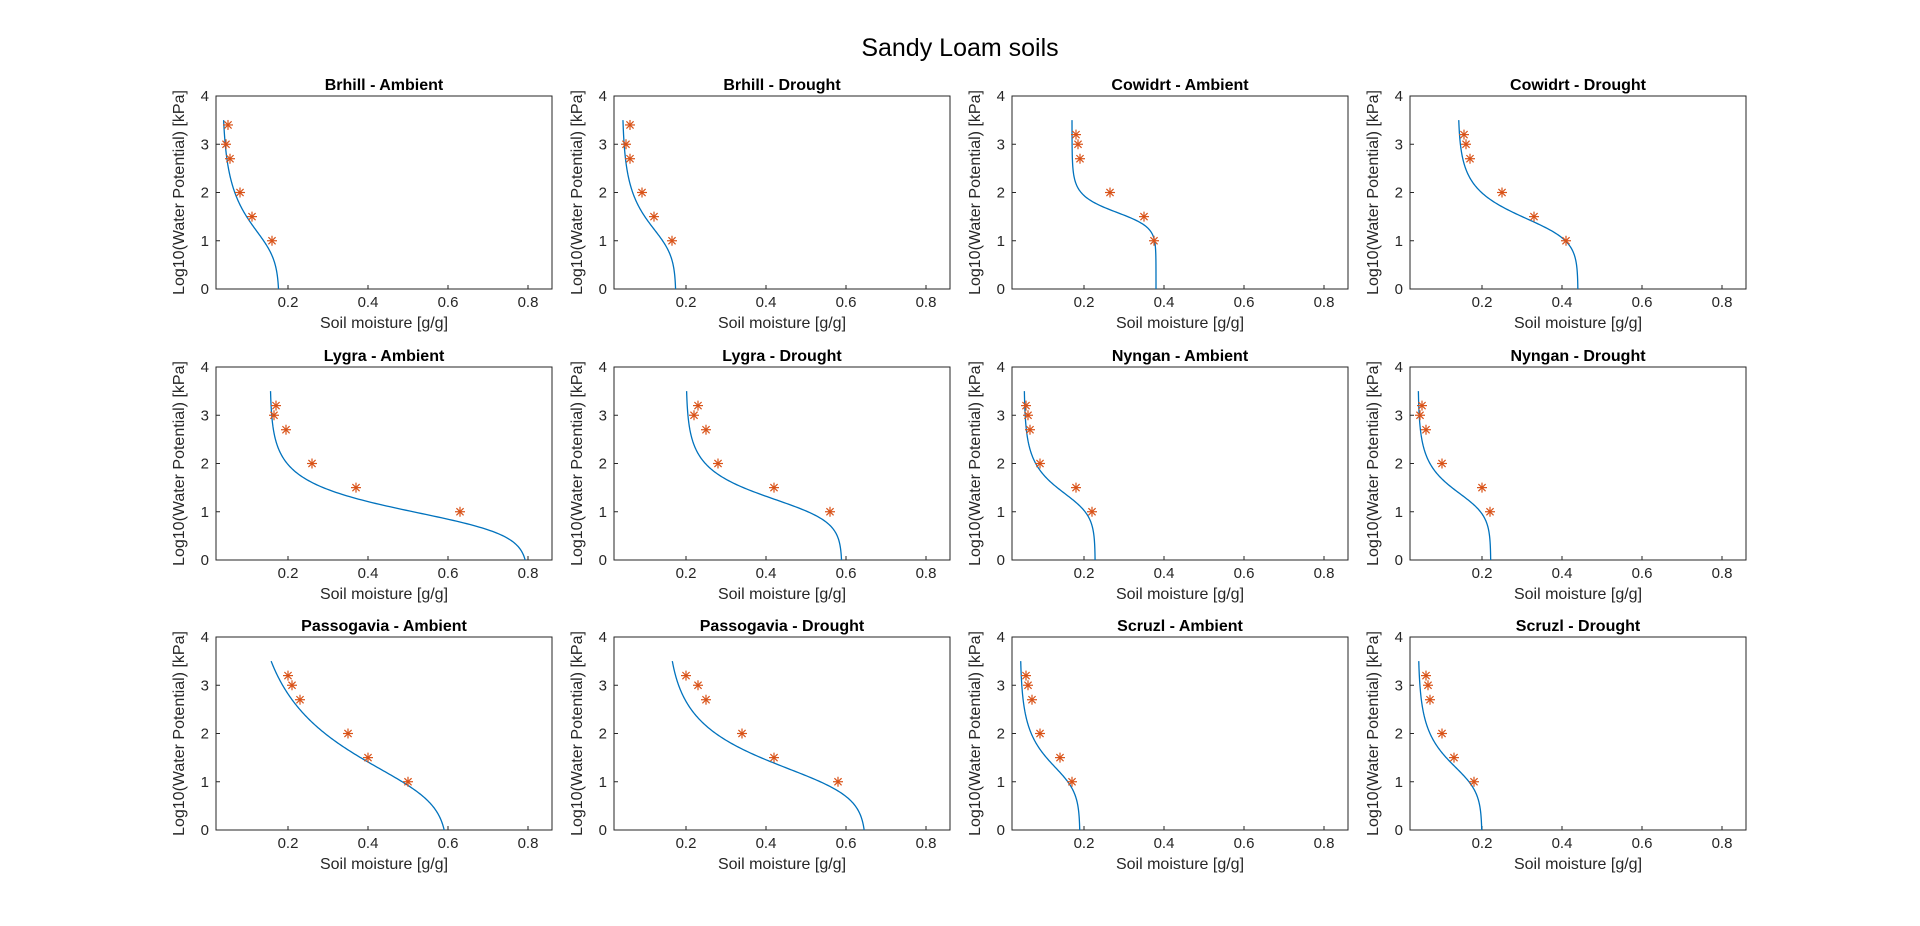 The width and height of the screenshot is (1920, 926). What do you see at coordinates (384, 626) in the screenshot?
I see `subplot-title: Passogavia - Ambient` at bounding box center [384, 626].